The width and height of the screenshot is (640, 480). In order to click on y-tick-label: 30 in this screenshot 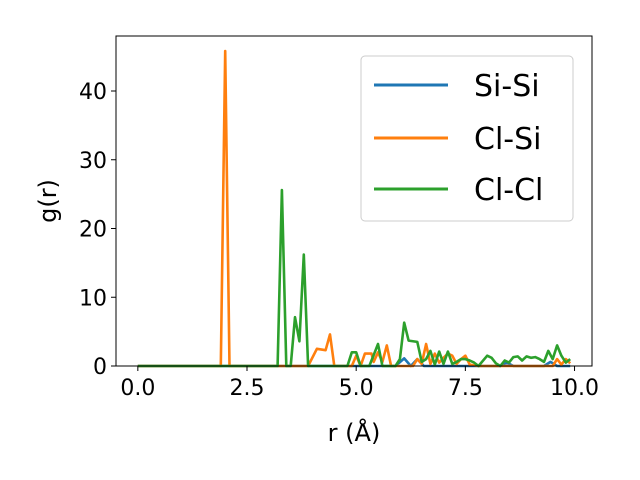, I will do `click(93, 161)`.